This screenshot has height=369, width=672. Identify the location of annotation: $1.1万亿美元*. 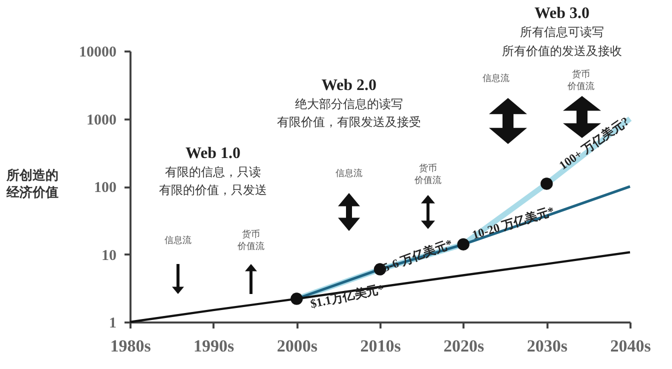
(347, 296).